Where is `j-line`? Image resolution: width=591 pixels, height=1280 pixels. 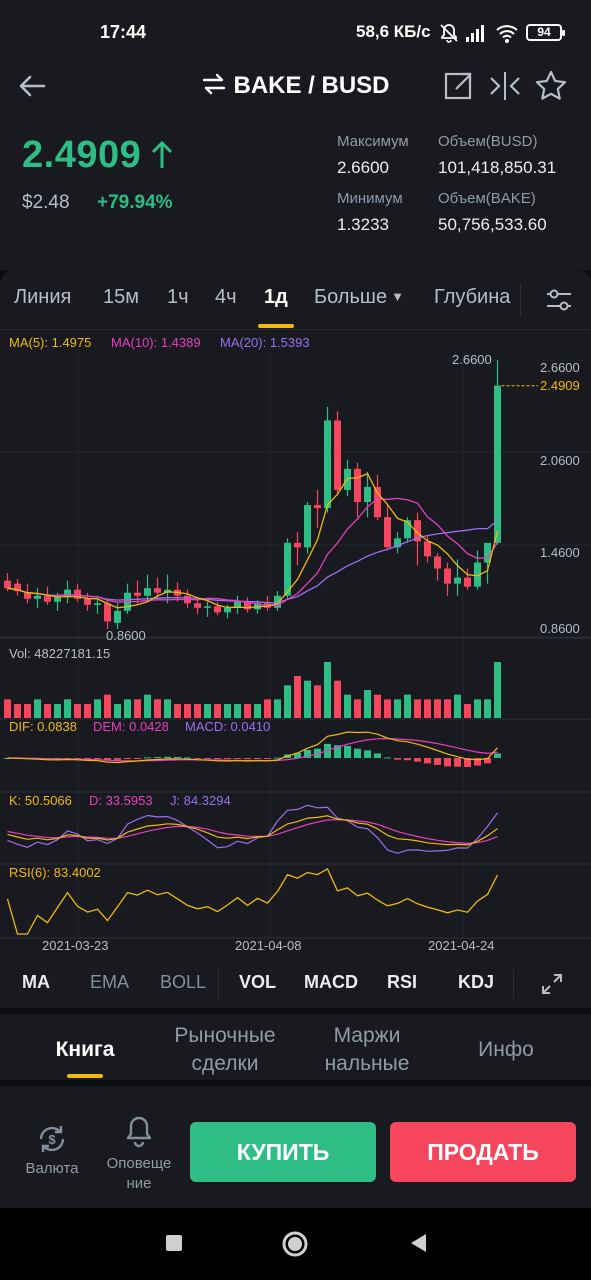
j-line is located at coordinates (252, 829).